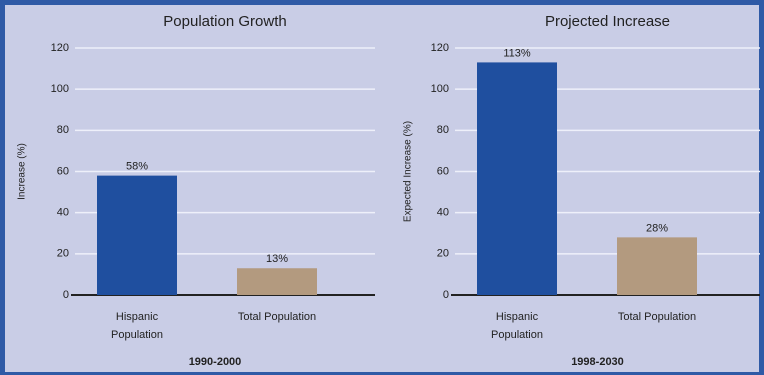 This screenshot has width=764, height=375. I want to click on value-label: 13%, so click(277, 259).